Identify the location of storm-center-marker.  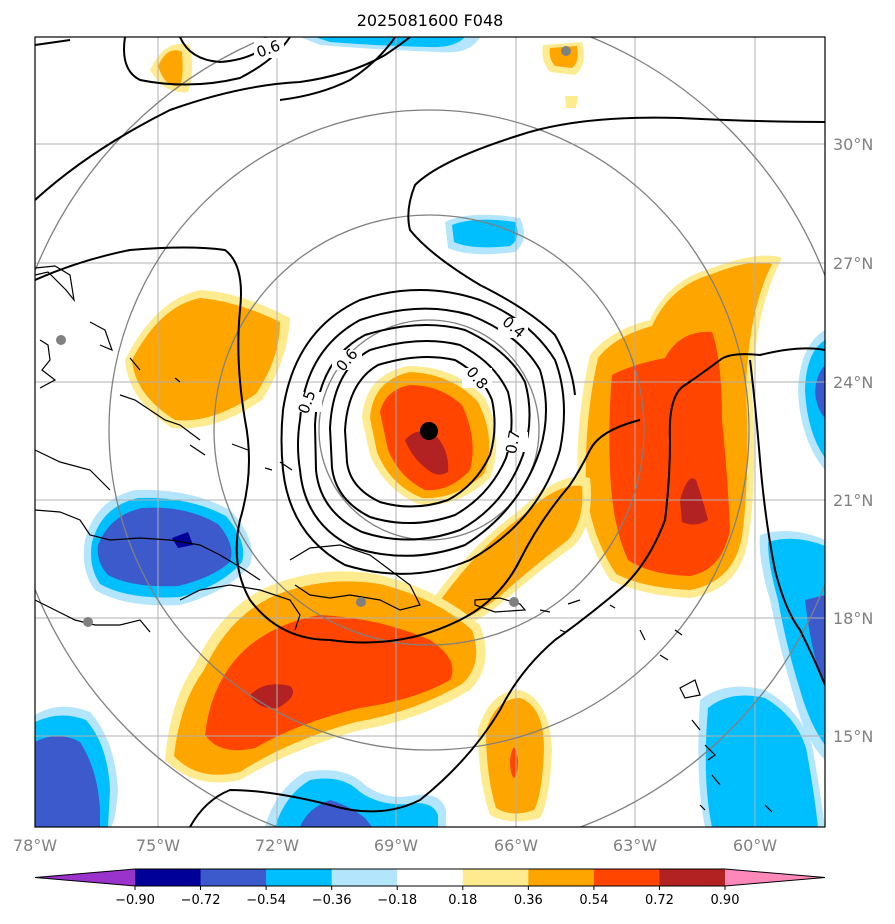
(429, 431).